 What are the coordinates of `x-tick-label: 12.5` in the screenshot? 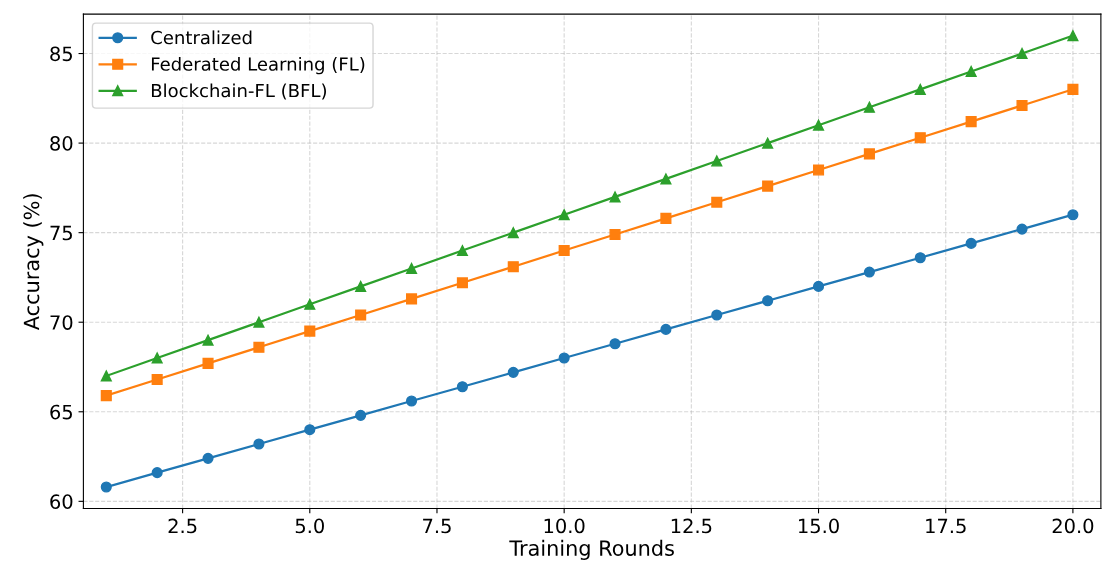 It's located at (691, 526).